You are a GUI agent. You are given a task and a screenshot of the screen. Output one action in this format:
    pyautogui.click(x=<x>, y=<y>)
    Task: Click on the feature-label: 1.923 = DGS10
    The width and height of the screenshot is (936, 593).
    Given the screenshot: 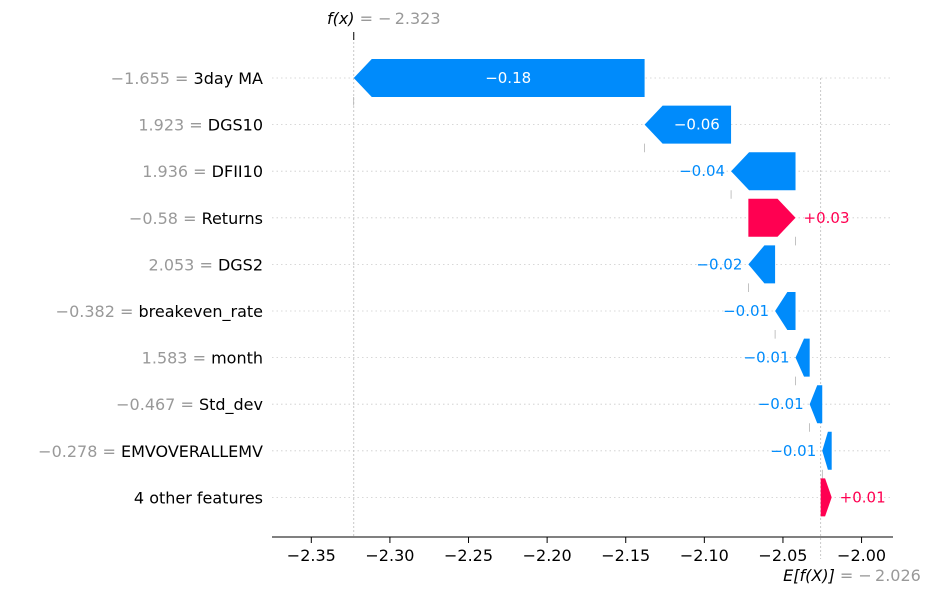 What is the action you would take?
    pyautogui.click(x=200, y=124)
    